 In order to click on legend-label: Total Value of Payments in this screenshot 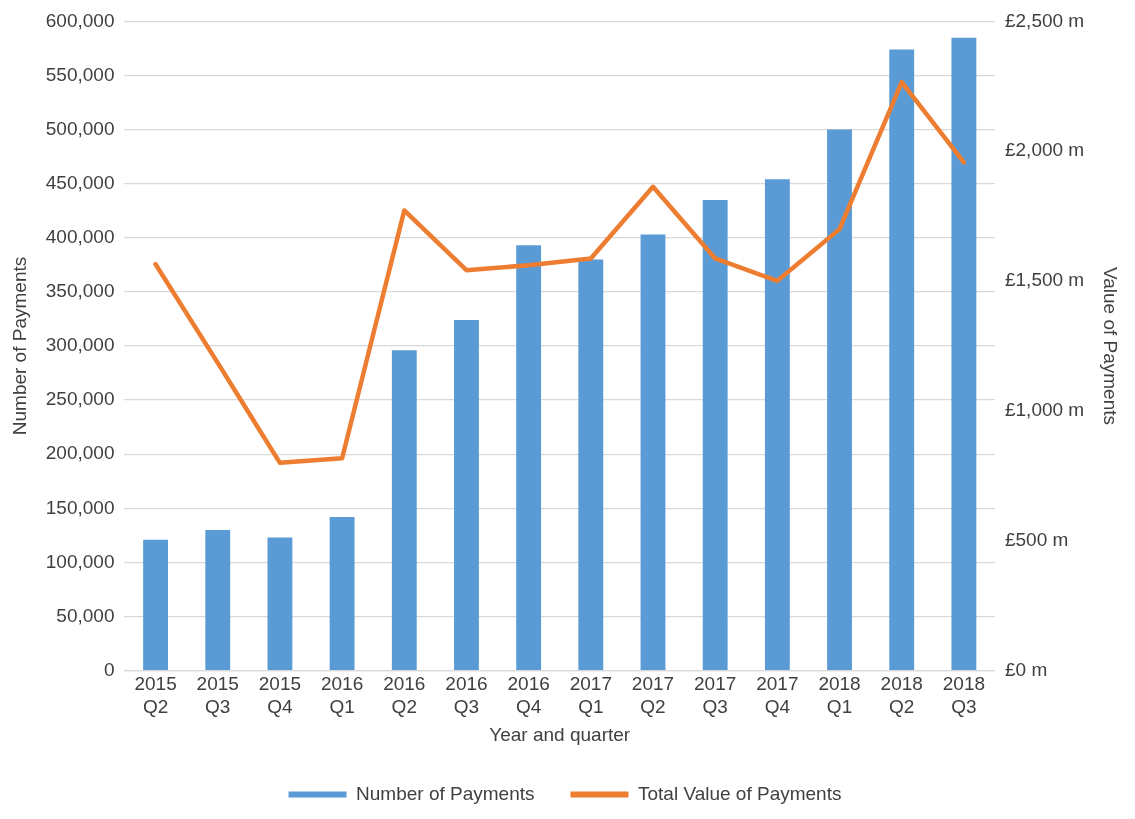, I will do `click(739, 793)`.